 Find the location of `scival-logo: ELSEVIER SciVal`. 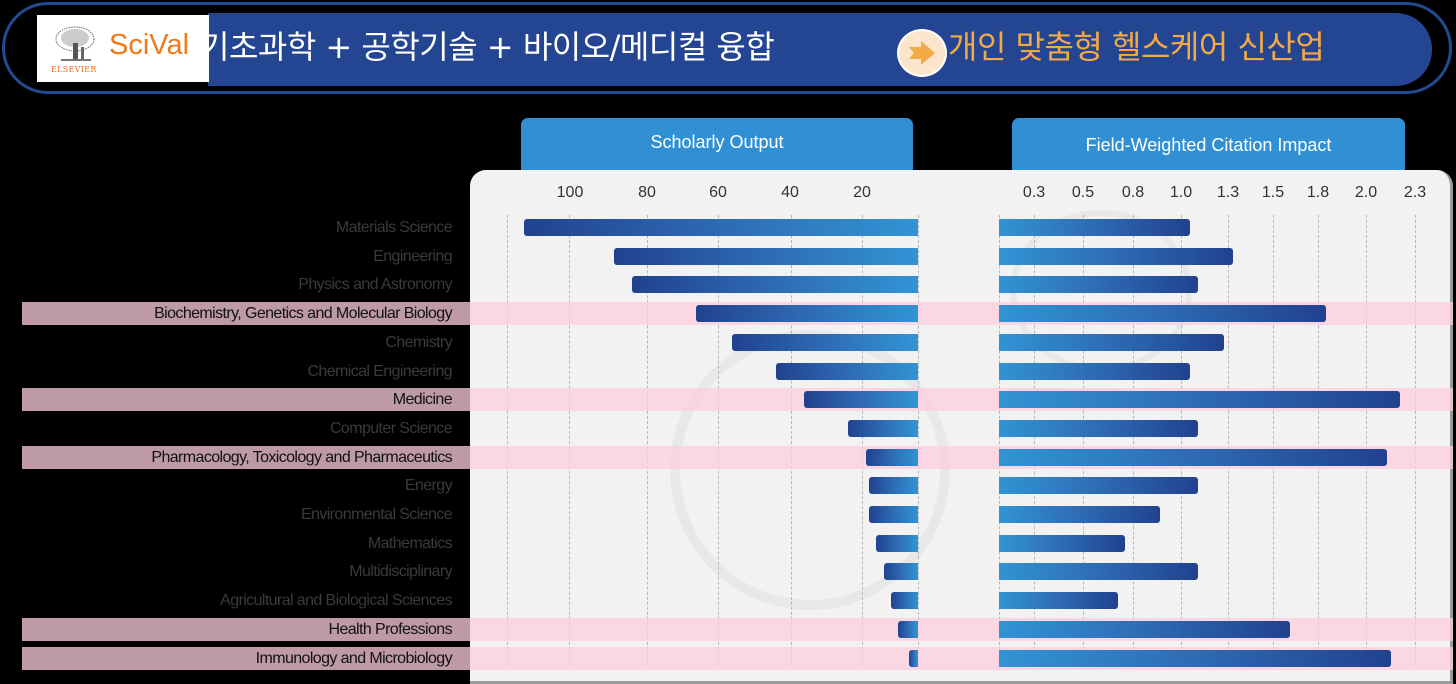

scival-logo: ELSEVIER SciVal is located at coordinates (123, 48).